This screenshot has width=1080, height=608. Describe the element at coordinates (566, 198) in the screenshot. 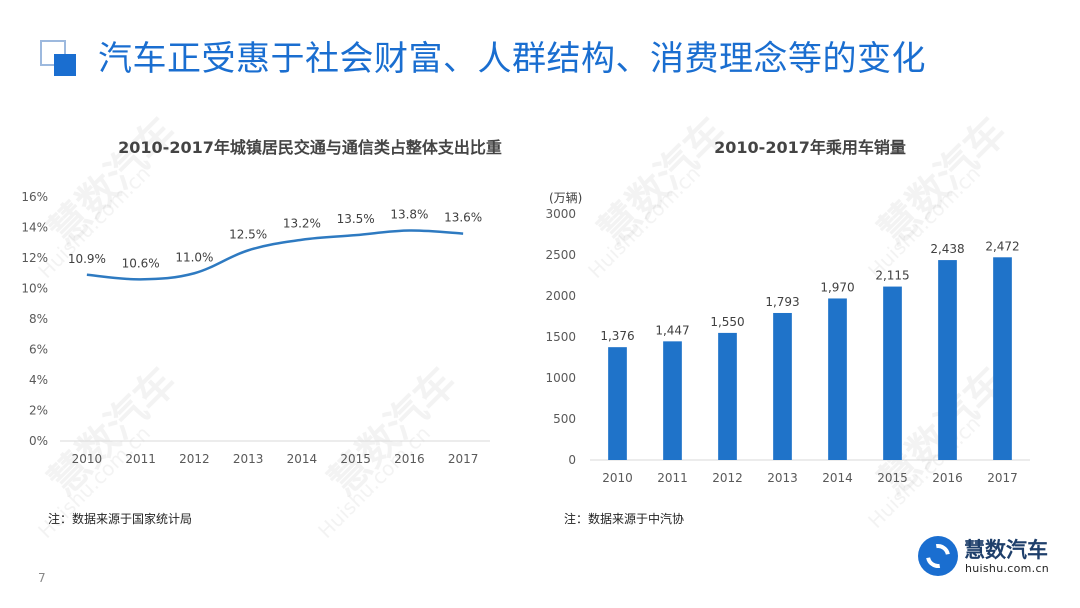

I see `bar-chart-unit-label: (万辆)` at that location.